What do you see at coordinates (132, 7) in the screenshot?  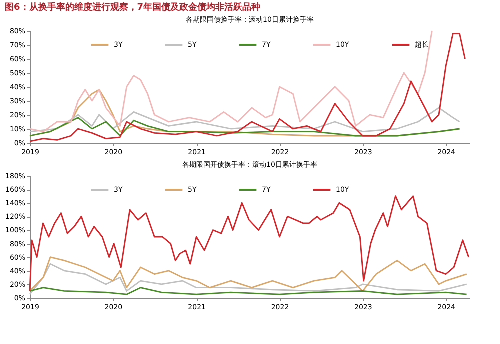 I see `chart-title: 图6：从换手率的维度进行观察，7年国债及政金债均非活跃品种` at bounding box center [132, 7].